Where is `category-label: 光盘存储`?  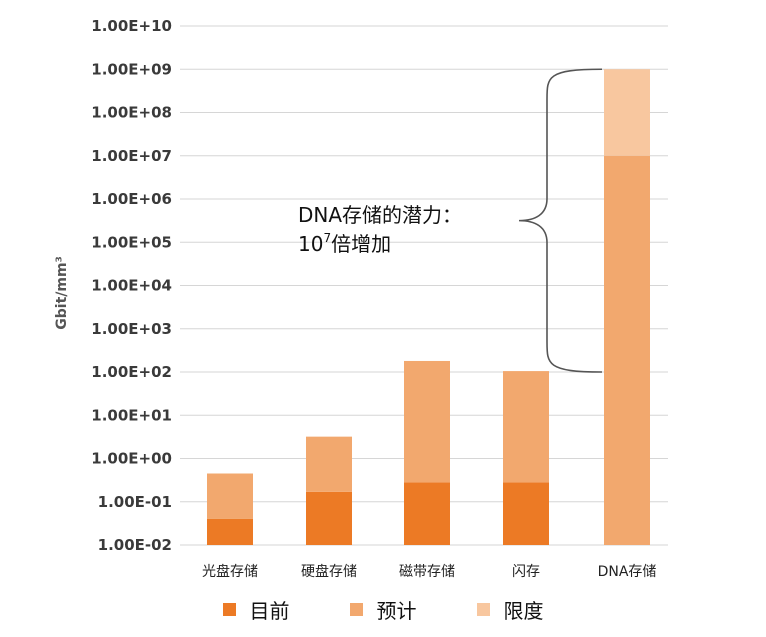
category-label: 光盘存储 is located at coordinates (230, 571).